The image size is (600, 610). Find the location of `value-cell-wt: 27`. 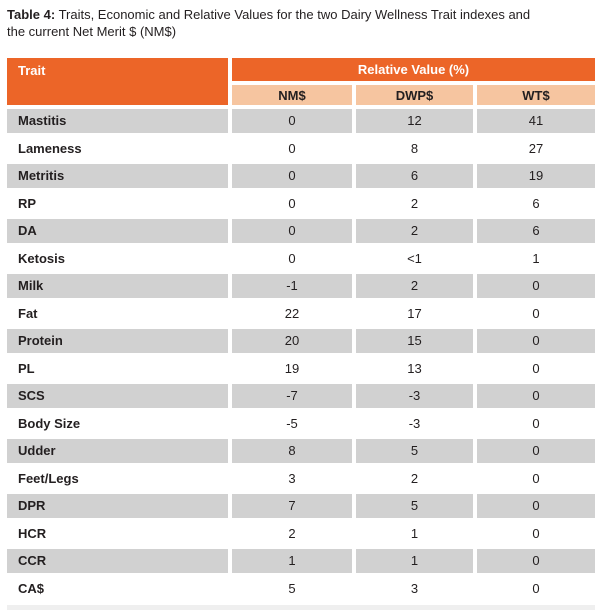

value-cell-wt: 27 is located at coordinates (536, 148).